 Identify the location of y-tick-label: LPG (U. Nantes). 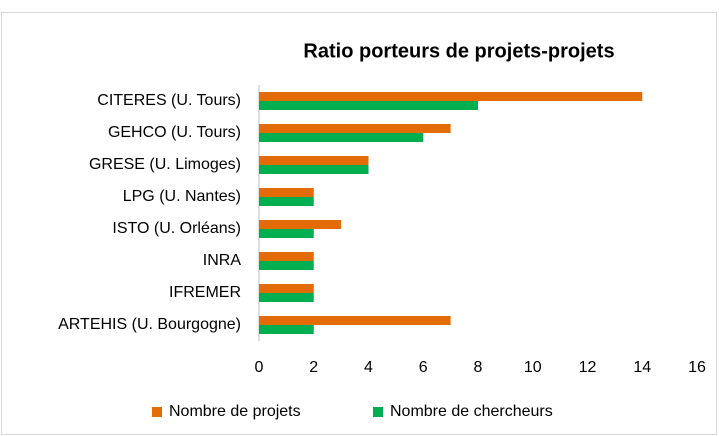
(182, 196).